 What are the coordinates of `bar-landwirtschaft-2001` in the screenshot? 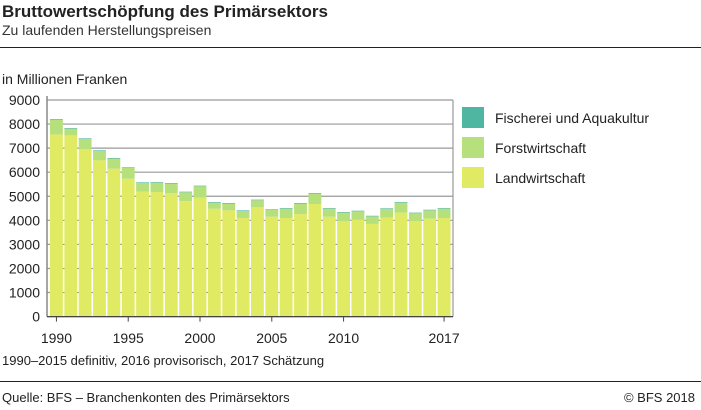 It's located at (214, 262).